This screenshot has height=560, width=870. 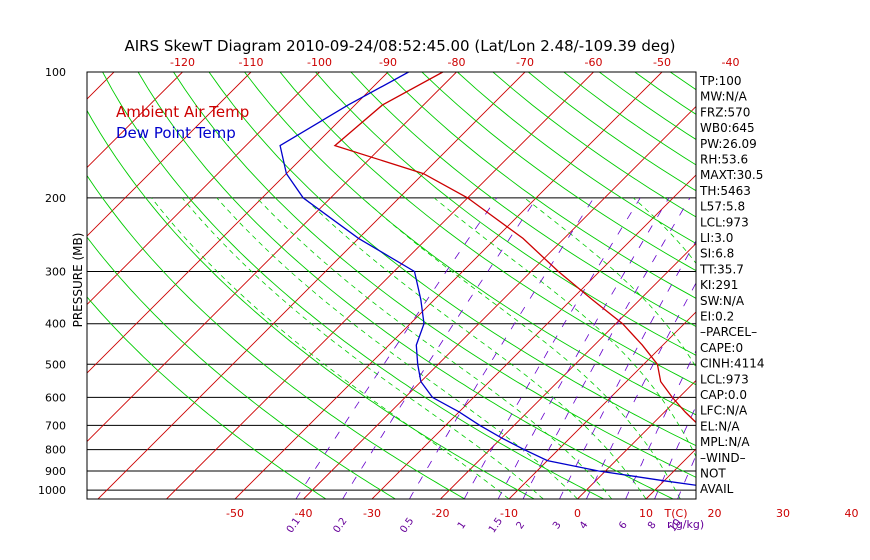 What do you see at coordinates (55, 72) in the screenshot?
I see `pressure-tick-label: 100` at bounding box center [55, 72].